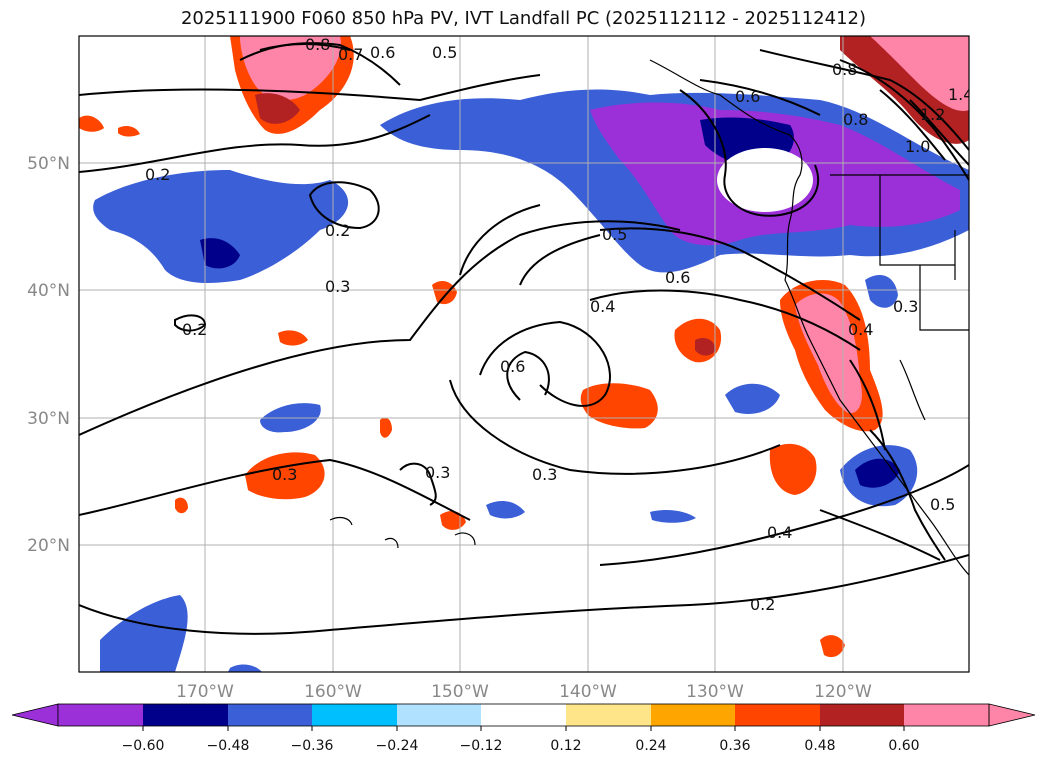 Image resolution: width=1047 pixels, height=765 pixels. What do you see at coordinates (565, 746) in the screenshot?
I see `colorbar-tick-label: 0.12` at bounding box center [565, 746].